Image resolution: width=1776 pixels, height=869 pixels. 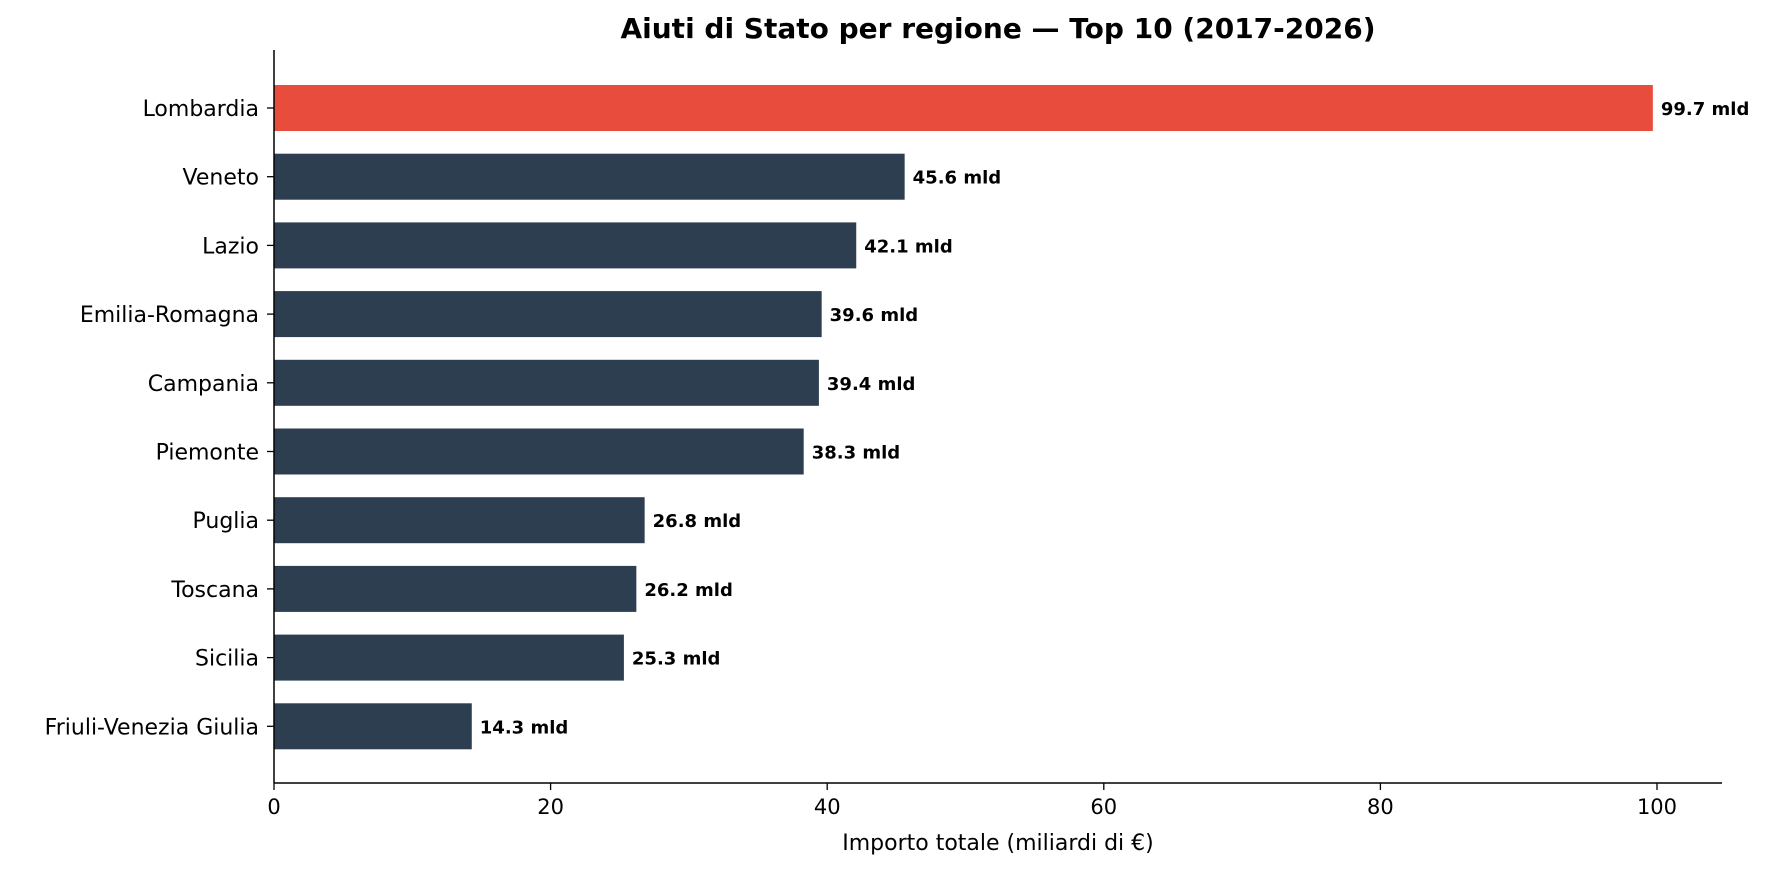 I want to click on category-label-6: Puglia, so click(x=226, y=521).